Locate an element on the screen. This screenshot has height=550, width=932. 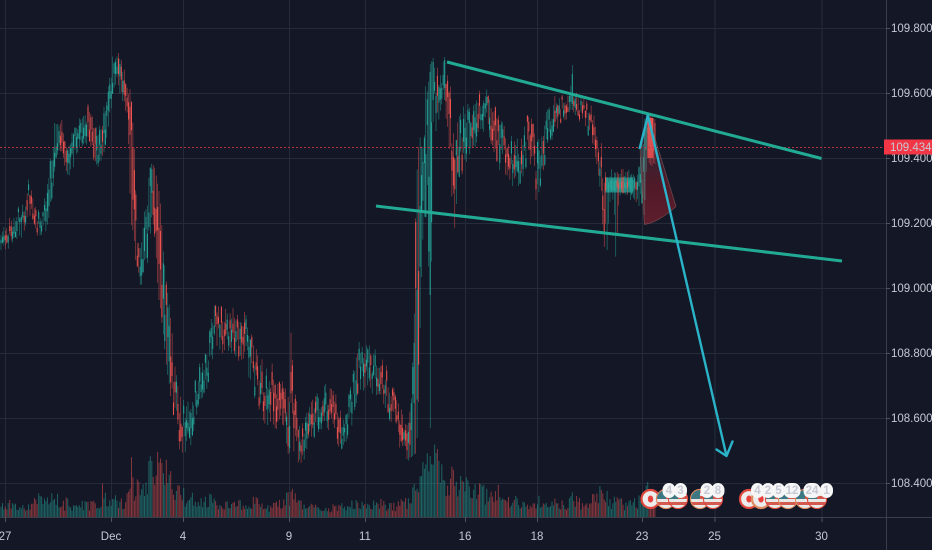
svg-text: 24 is located at coordinates (812, 491).